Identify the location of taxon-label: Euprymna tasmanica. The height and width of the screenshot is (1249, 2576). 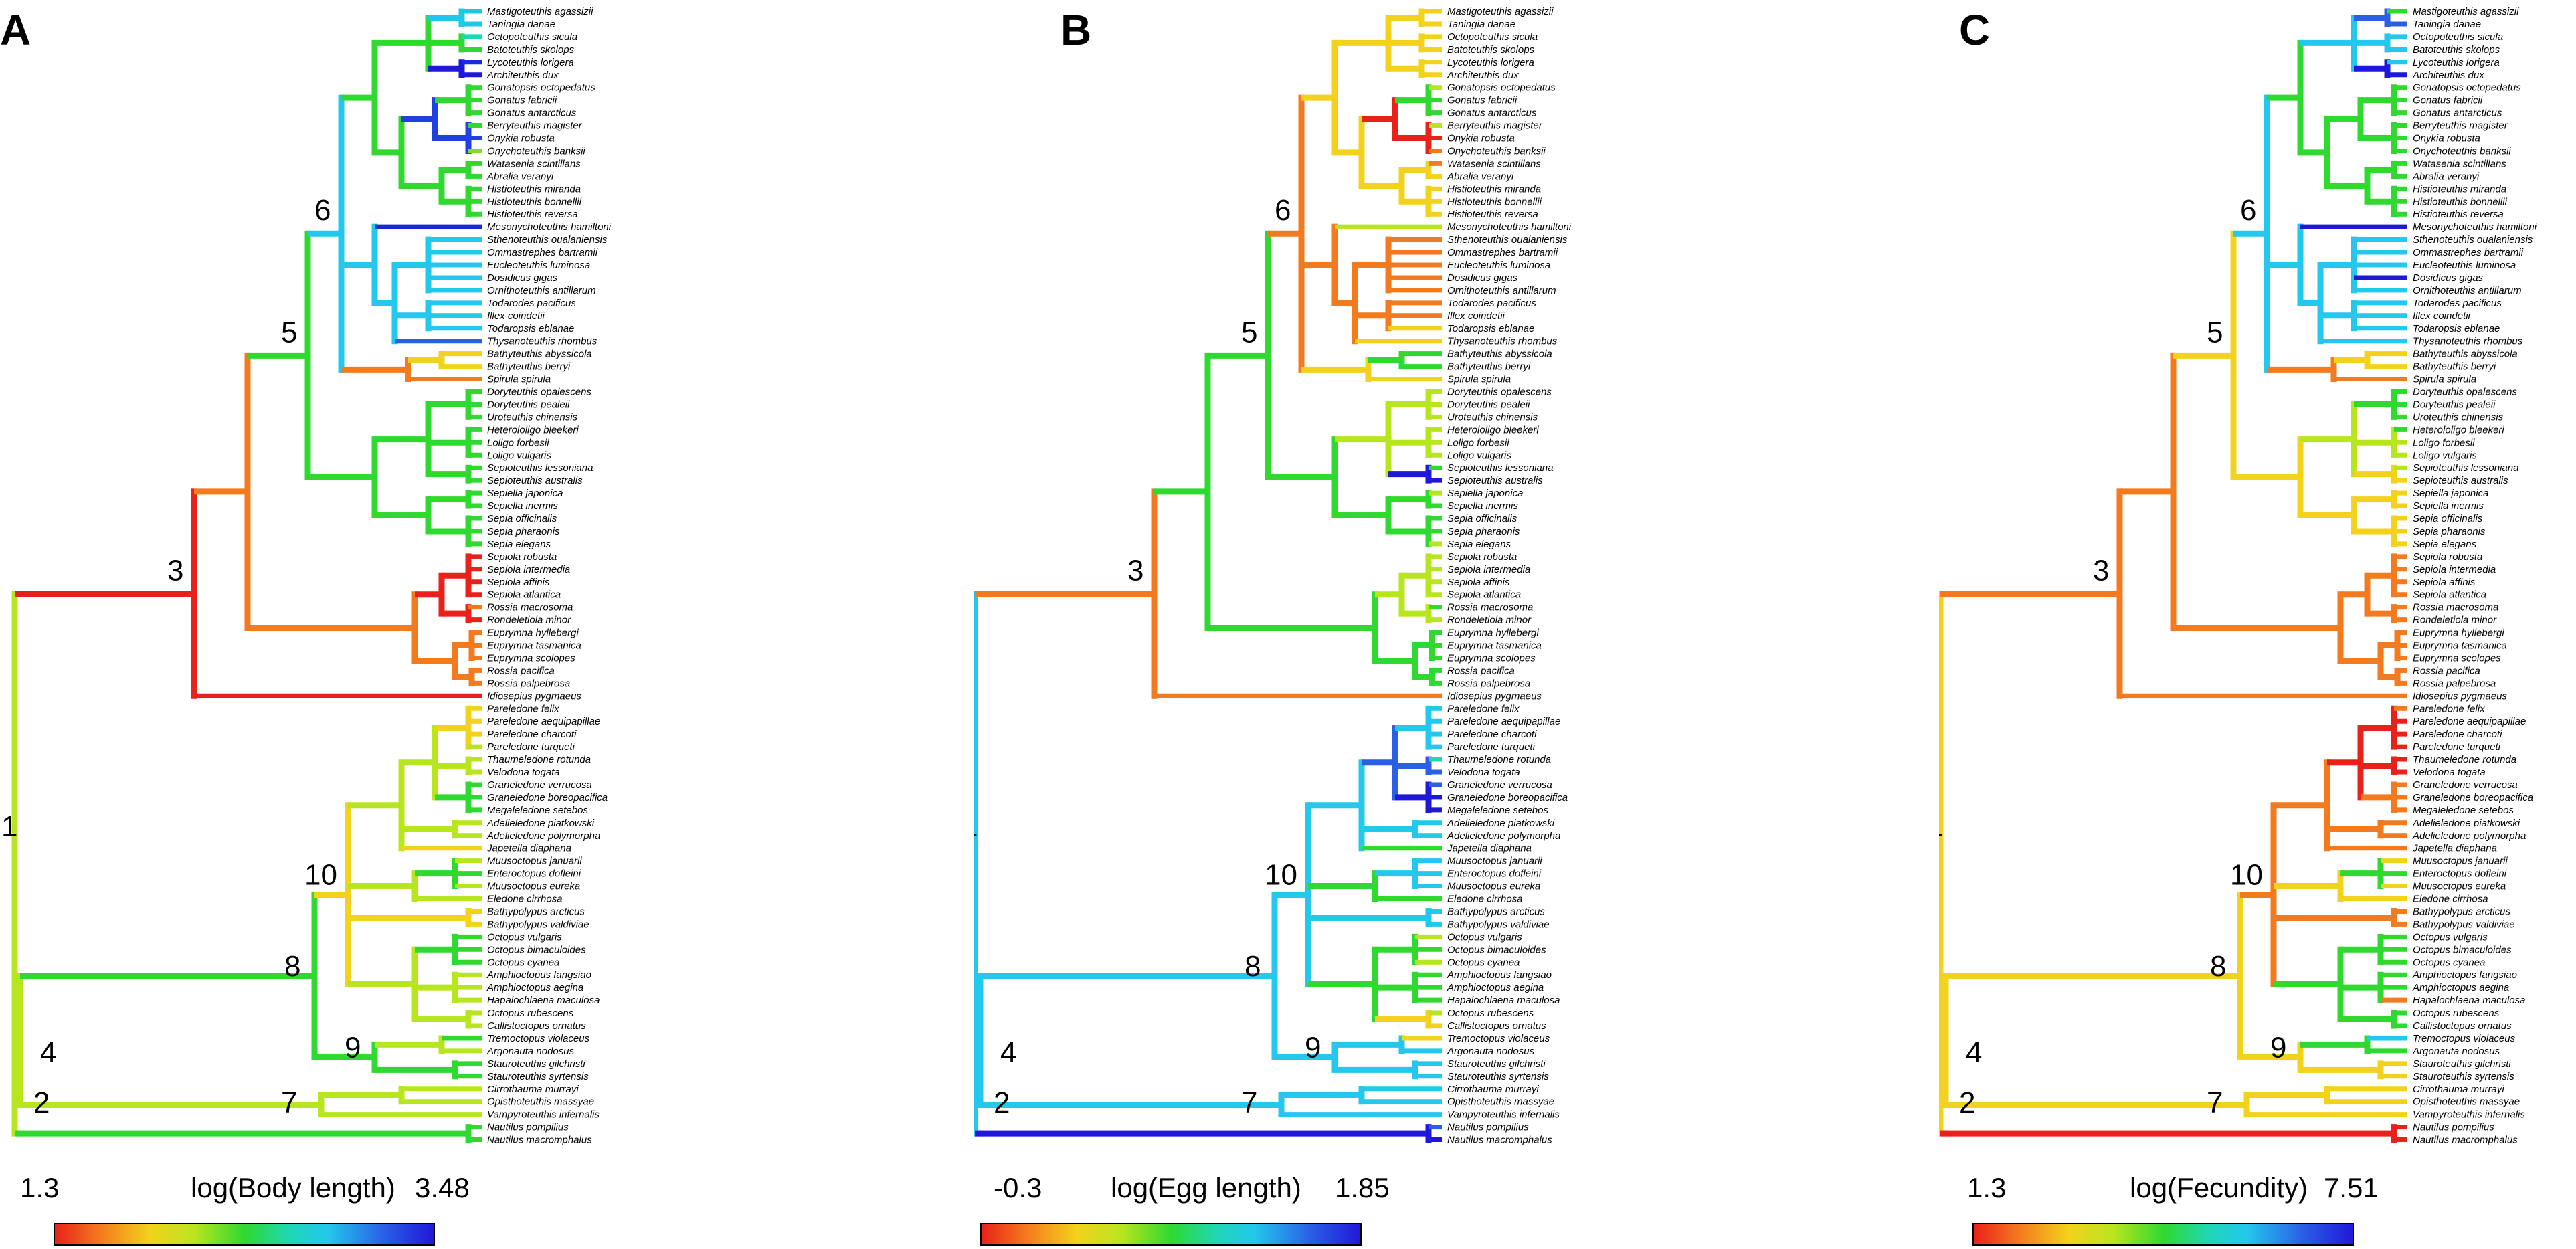
(534, 646).